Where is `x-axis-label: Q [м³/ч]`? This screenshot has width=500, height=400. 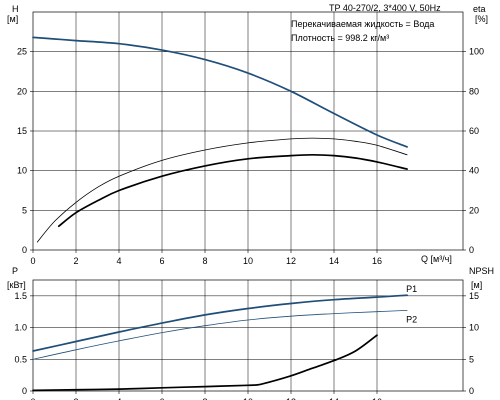 x-axis-label: Q [м³/ч] is located at coordinates (436, 259).